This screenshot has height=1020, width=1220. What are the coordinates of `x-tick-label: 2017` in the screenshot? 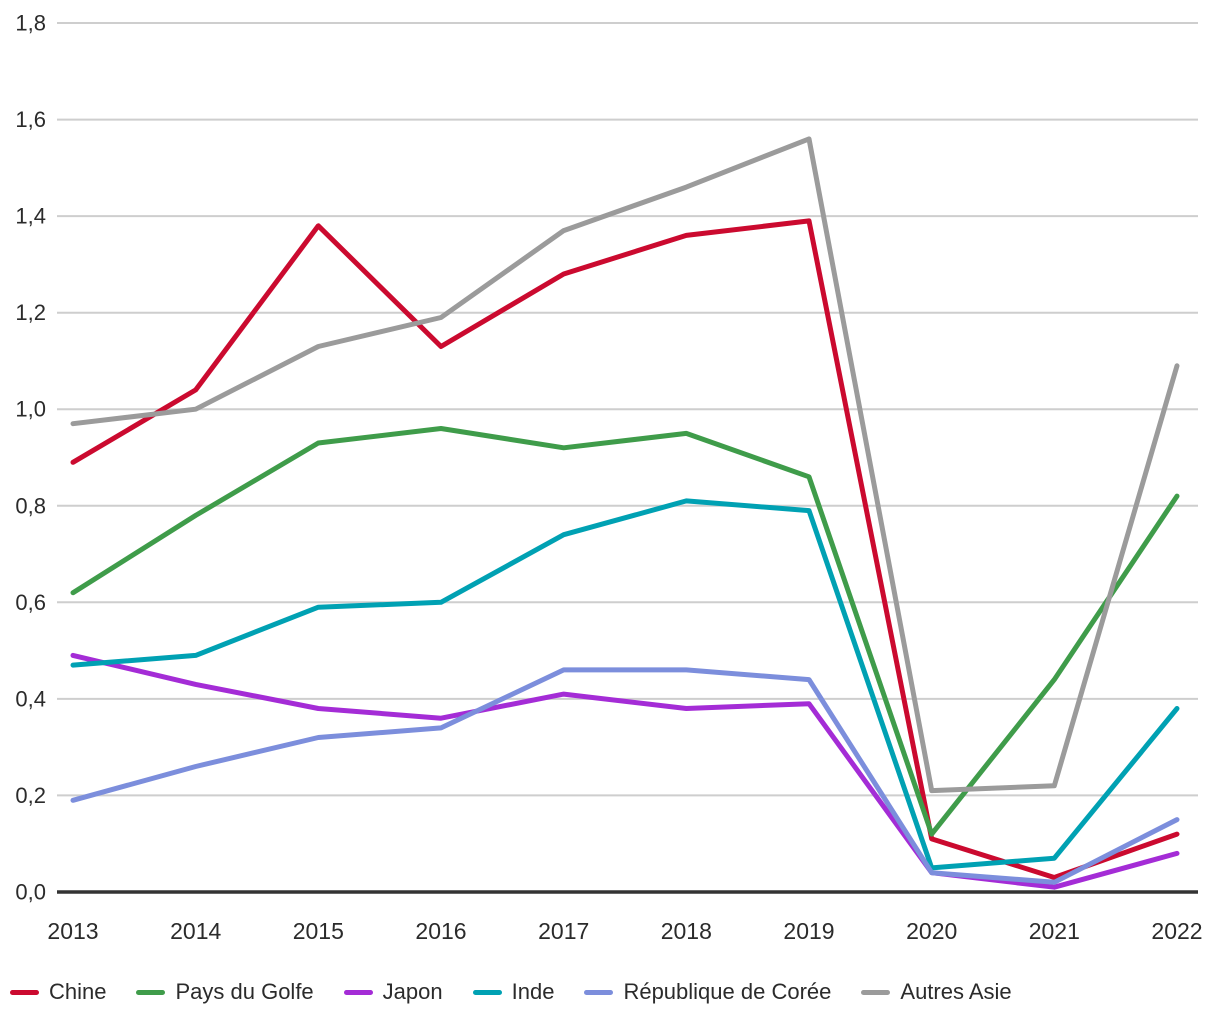 It's located at (563, 931).